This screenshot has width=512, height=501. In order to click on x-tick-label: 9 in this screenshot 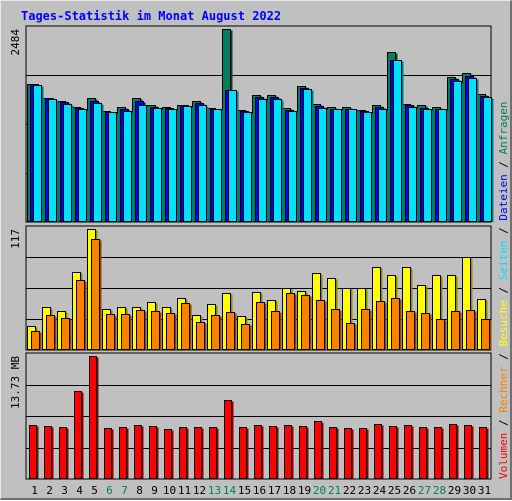, I will do `click(154, 490)`.